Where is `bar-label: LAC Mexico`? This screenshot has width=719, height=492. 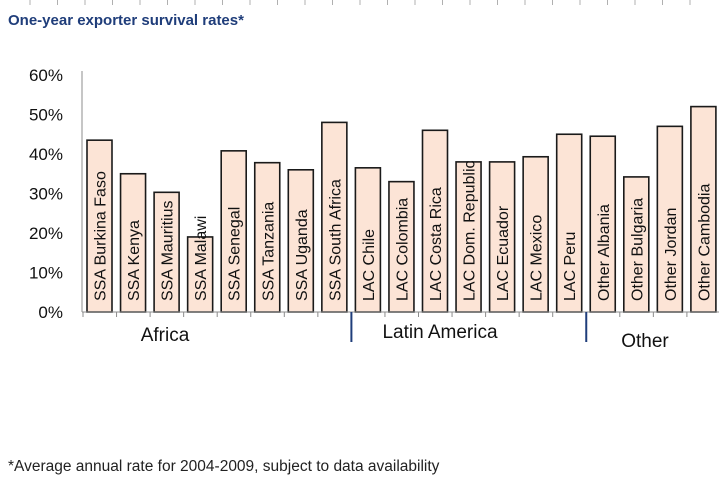 bar-label: LAC Mexico is located at coordinates (537, 258).